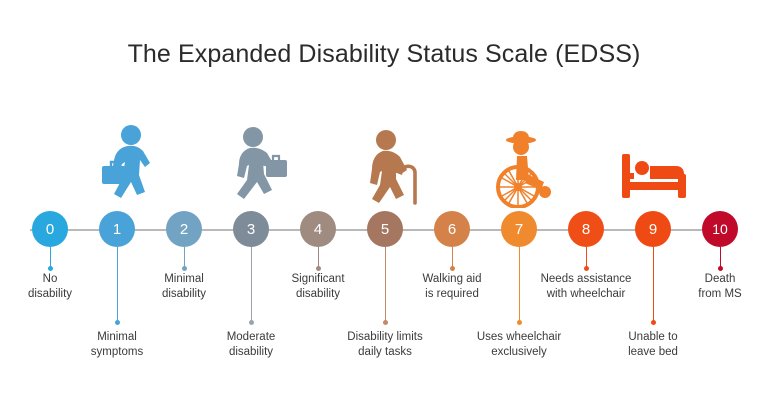 This screenshot has height=410, width=768. I want to click on scale-label-7: Uses wheelchair exclusively, so click(519, 344).